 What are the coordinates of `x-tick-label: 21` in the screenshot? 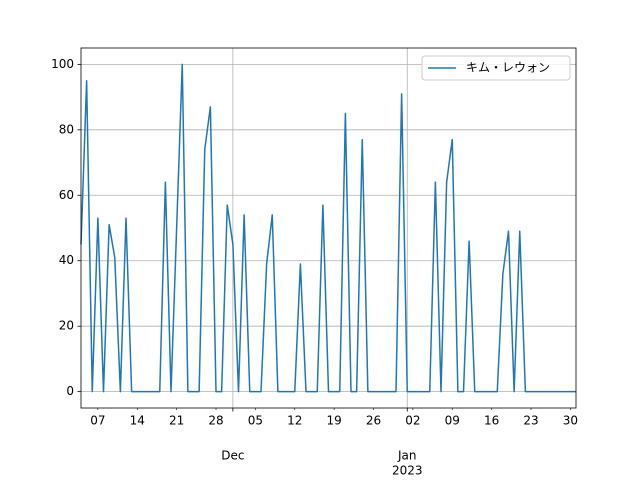 It's located at (176, 421).